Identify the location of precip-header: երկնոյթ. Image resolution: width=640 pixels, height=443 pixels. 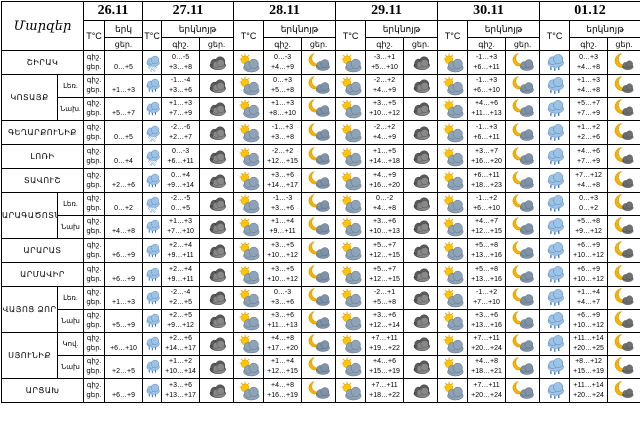
(198, 29).